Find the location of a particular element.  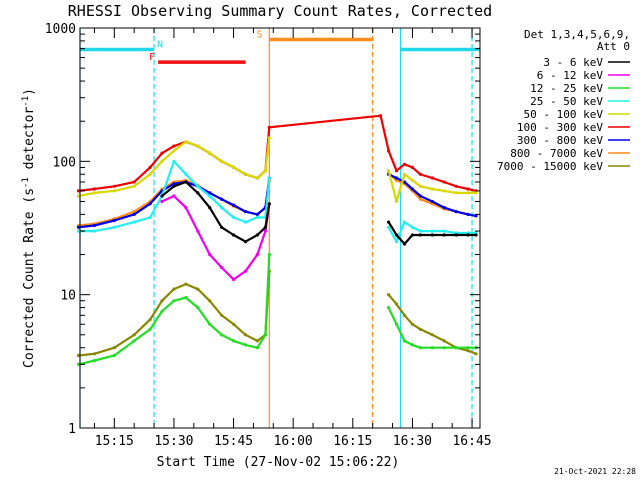

y-axis-label-sup1: -1 is located at coordinates (26, 182).